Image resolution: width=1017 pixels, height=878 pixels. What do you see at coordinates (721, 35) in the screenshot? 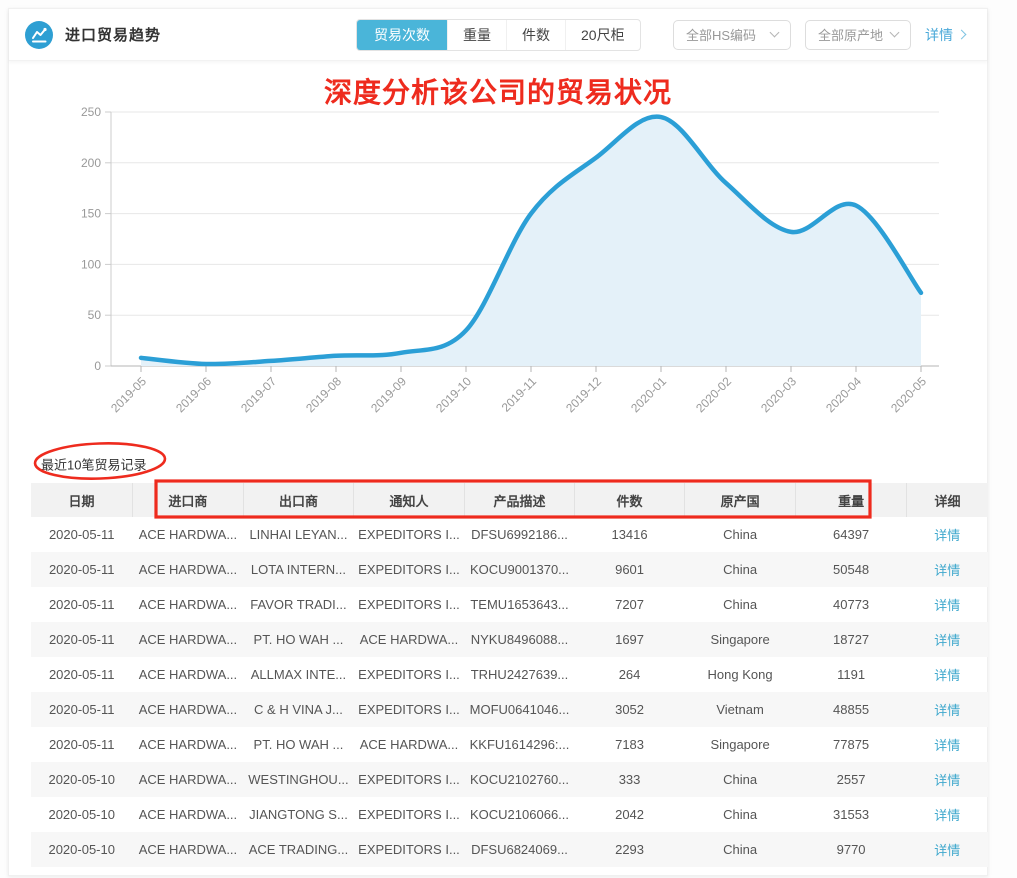
I see `hs-code-filter-label: 全部HS编码` at bounding box center [721, 35].